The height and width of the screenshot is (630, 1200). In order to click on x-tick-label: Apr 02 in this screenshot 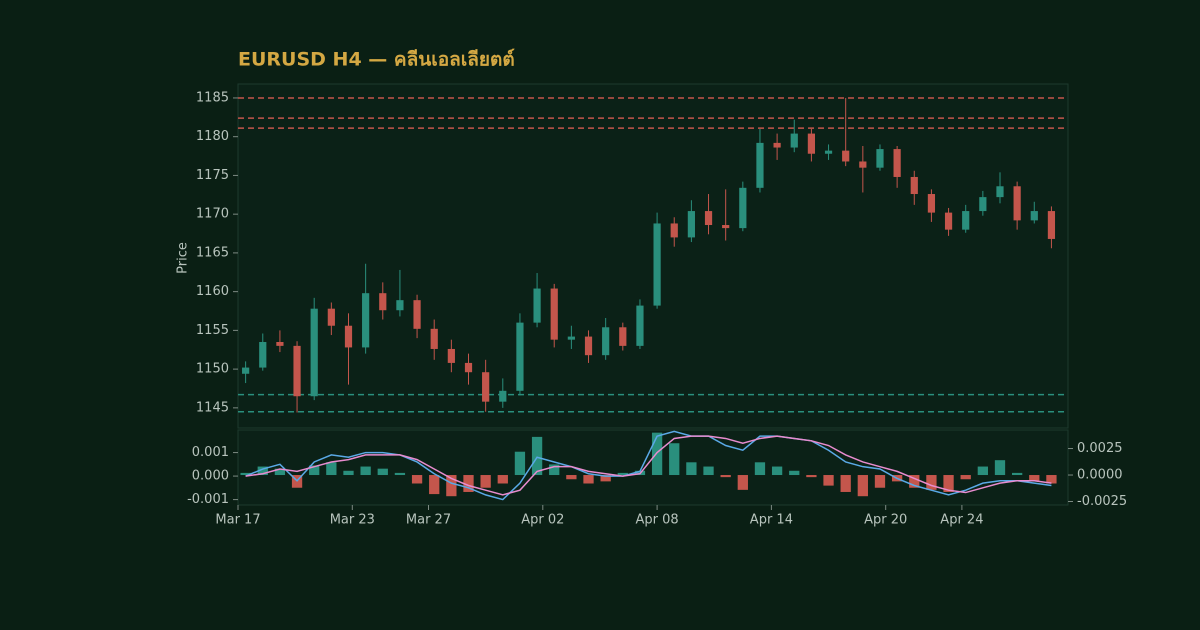, I will do `click(542, 520)`.